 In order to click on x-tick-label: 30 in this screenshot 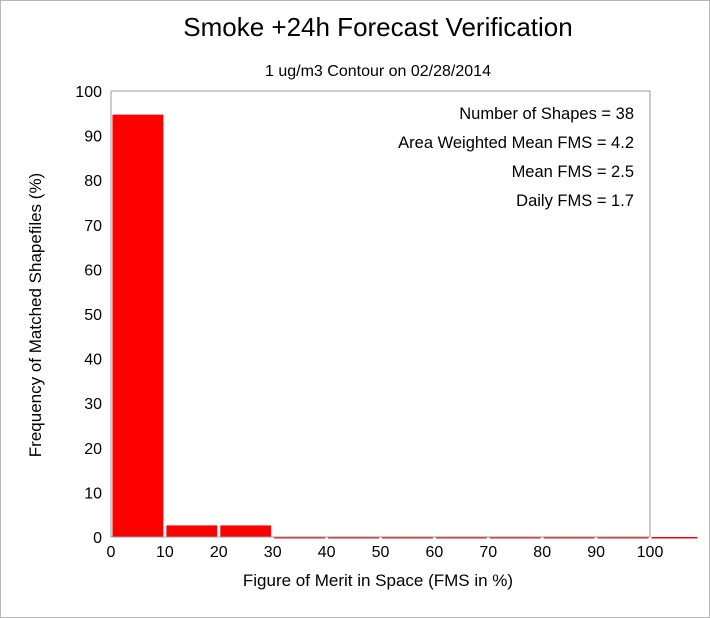, I will do `click(273, 552)`.